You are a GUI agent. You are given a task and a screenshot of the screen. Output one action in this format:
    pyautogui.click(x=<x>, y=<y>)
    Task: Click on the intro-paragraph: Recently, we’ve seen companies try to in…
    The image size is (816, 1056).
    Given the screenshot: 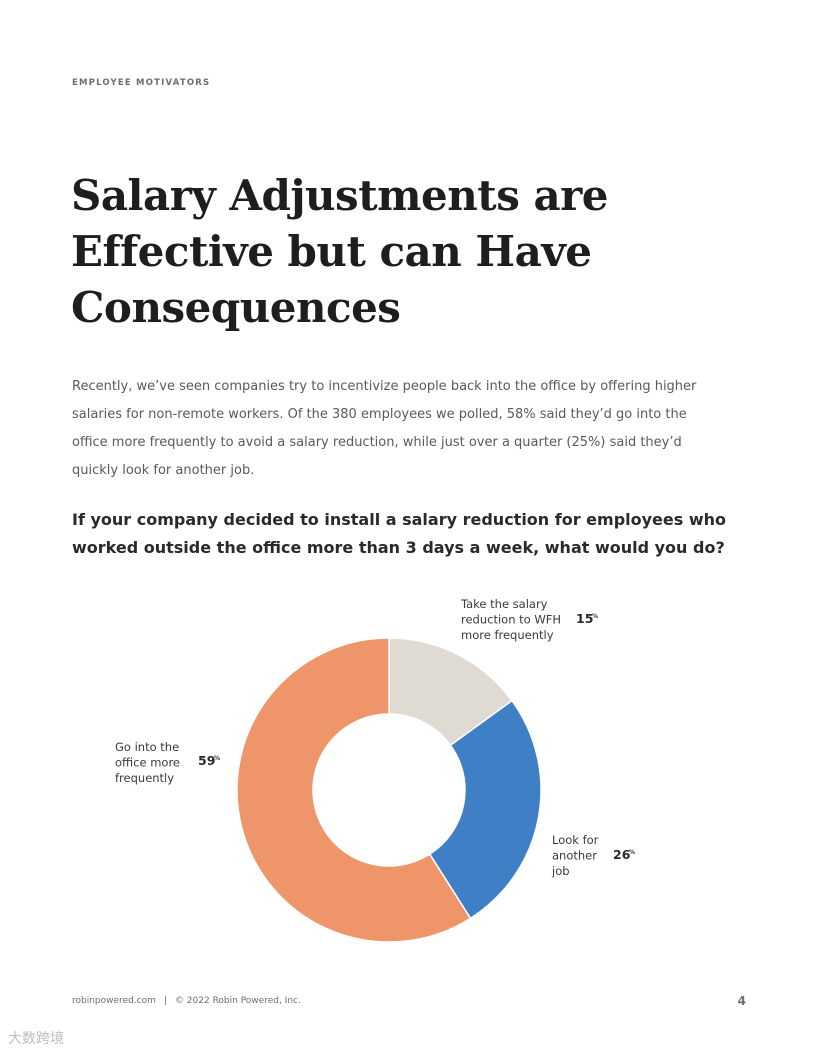 What is the action you would take?
    pyautogui.click(x=384, y=428)
    